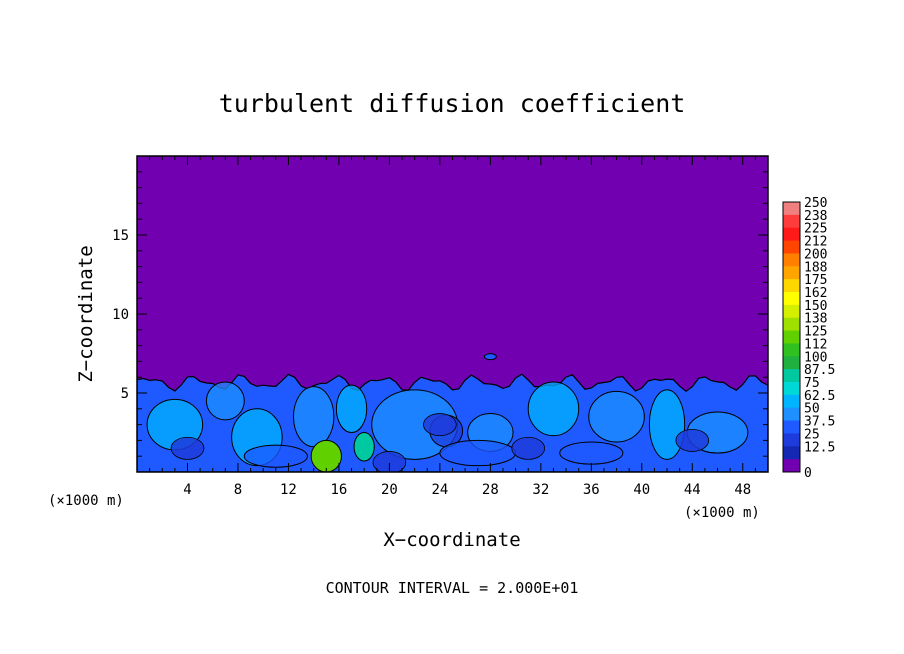  What do you see at coordinates (815, 332) in the screenshot?
I see `colorbar-label: 125` at bounding box center [815, 332].